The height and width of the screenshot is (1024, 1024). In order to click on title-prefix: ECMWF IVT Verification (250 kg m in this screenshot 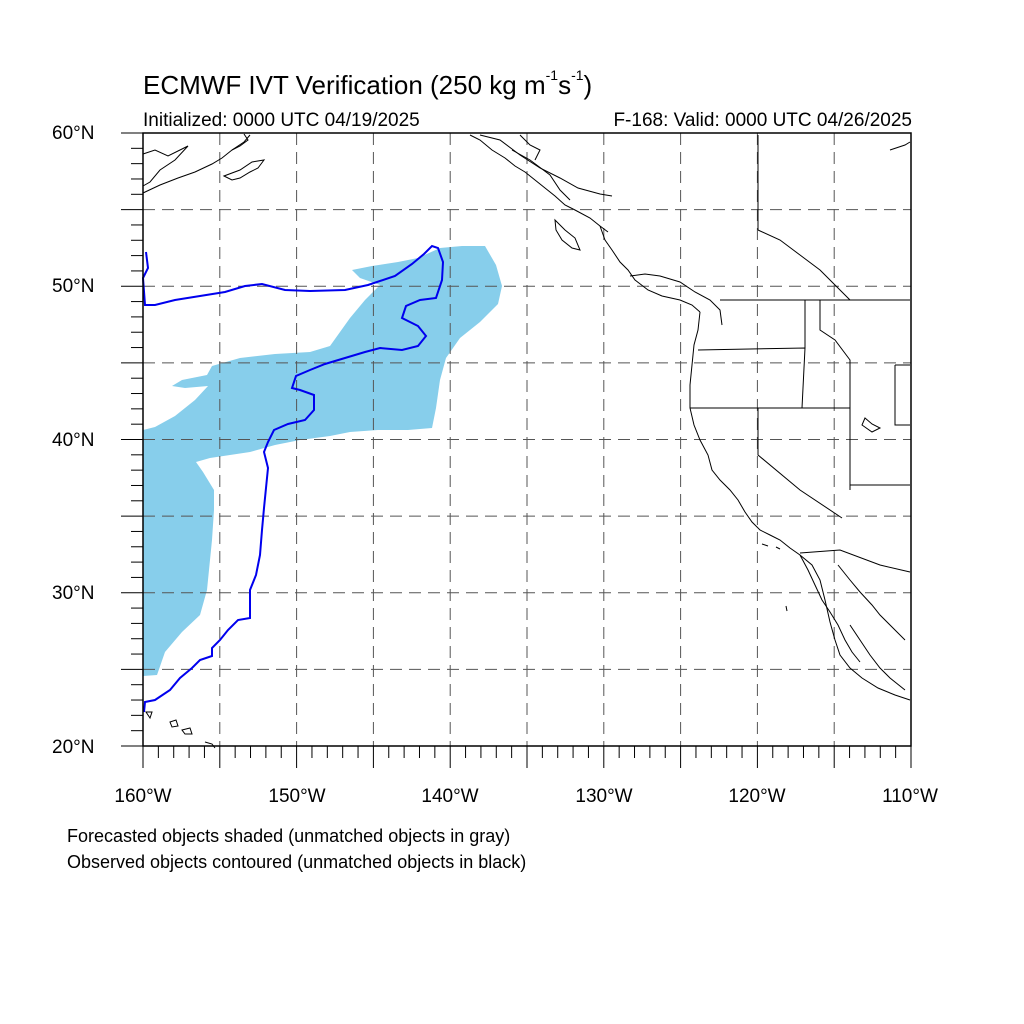, I will do `click(344, 85)`.